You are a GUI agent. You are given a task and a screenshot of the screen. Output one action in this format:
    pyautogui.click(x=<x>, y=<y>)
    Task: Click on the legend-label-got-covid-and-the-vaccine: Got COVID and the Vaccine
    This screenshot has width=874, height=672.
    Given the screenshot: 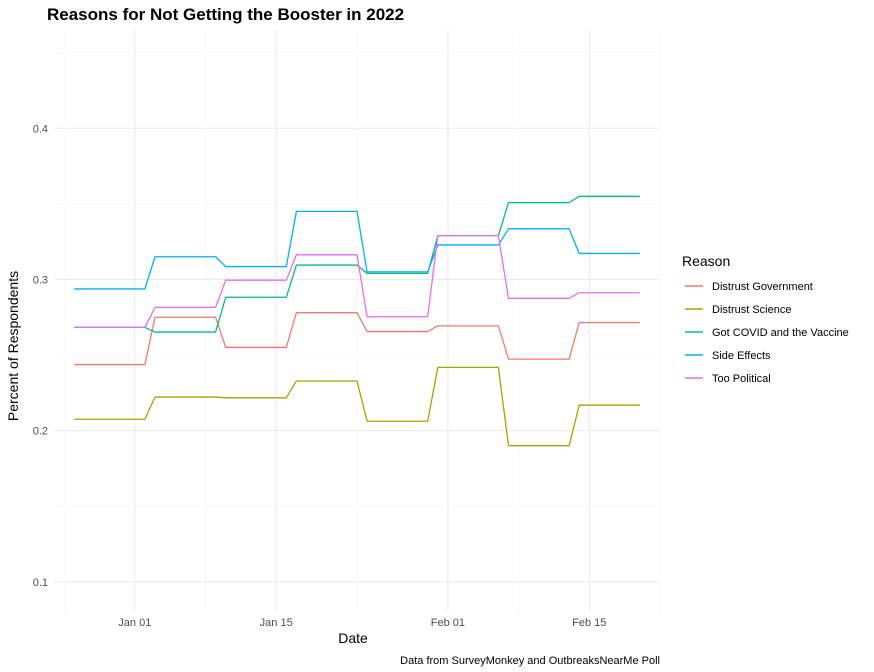 What is the action you would take?
    pyautogui.click(x=780, y=333)
    